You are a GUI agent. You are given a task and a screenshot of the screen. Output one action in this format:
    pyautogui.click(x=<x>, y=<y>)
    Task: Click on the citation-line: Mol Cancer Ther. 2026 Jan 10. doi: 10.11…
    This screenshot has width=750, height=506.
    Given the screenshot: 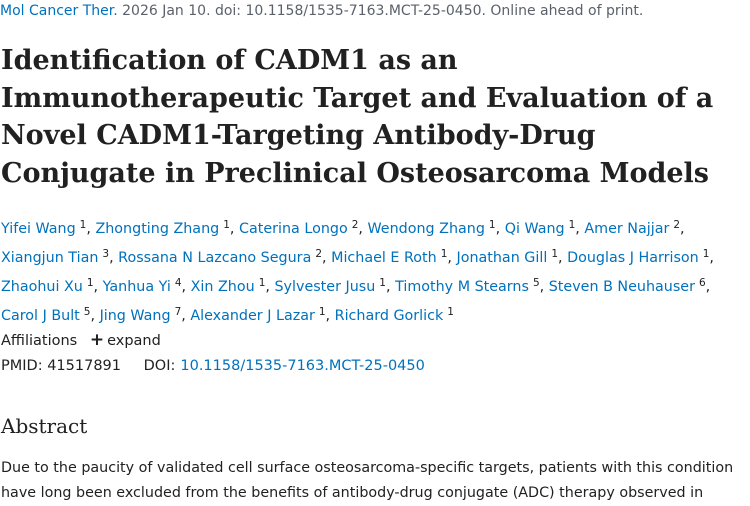 What is the action you would take?
    pyautogui.click(x=321, y=11)
    